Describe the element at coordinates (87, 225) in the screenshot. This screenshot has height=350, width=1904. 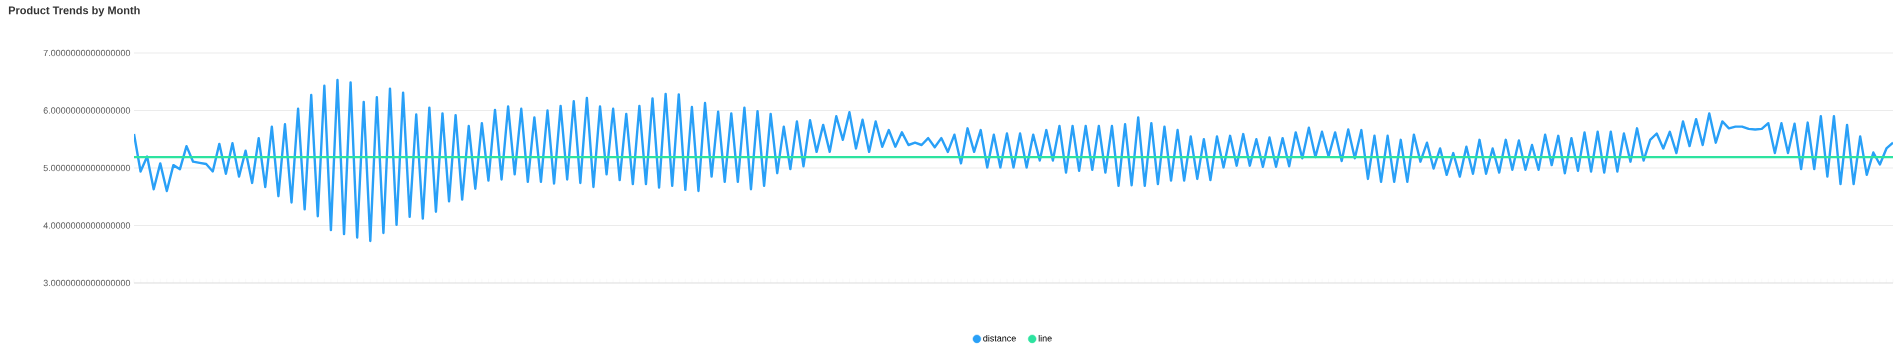
I see `y-tick-label: 4.0000000000000000` at that location.